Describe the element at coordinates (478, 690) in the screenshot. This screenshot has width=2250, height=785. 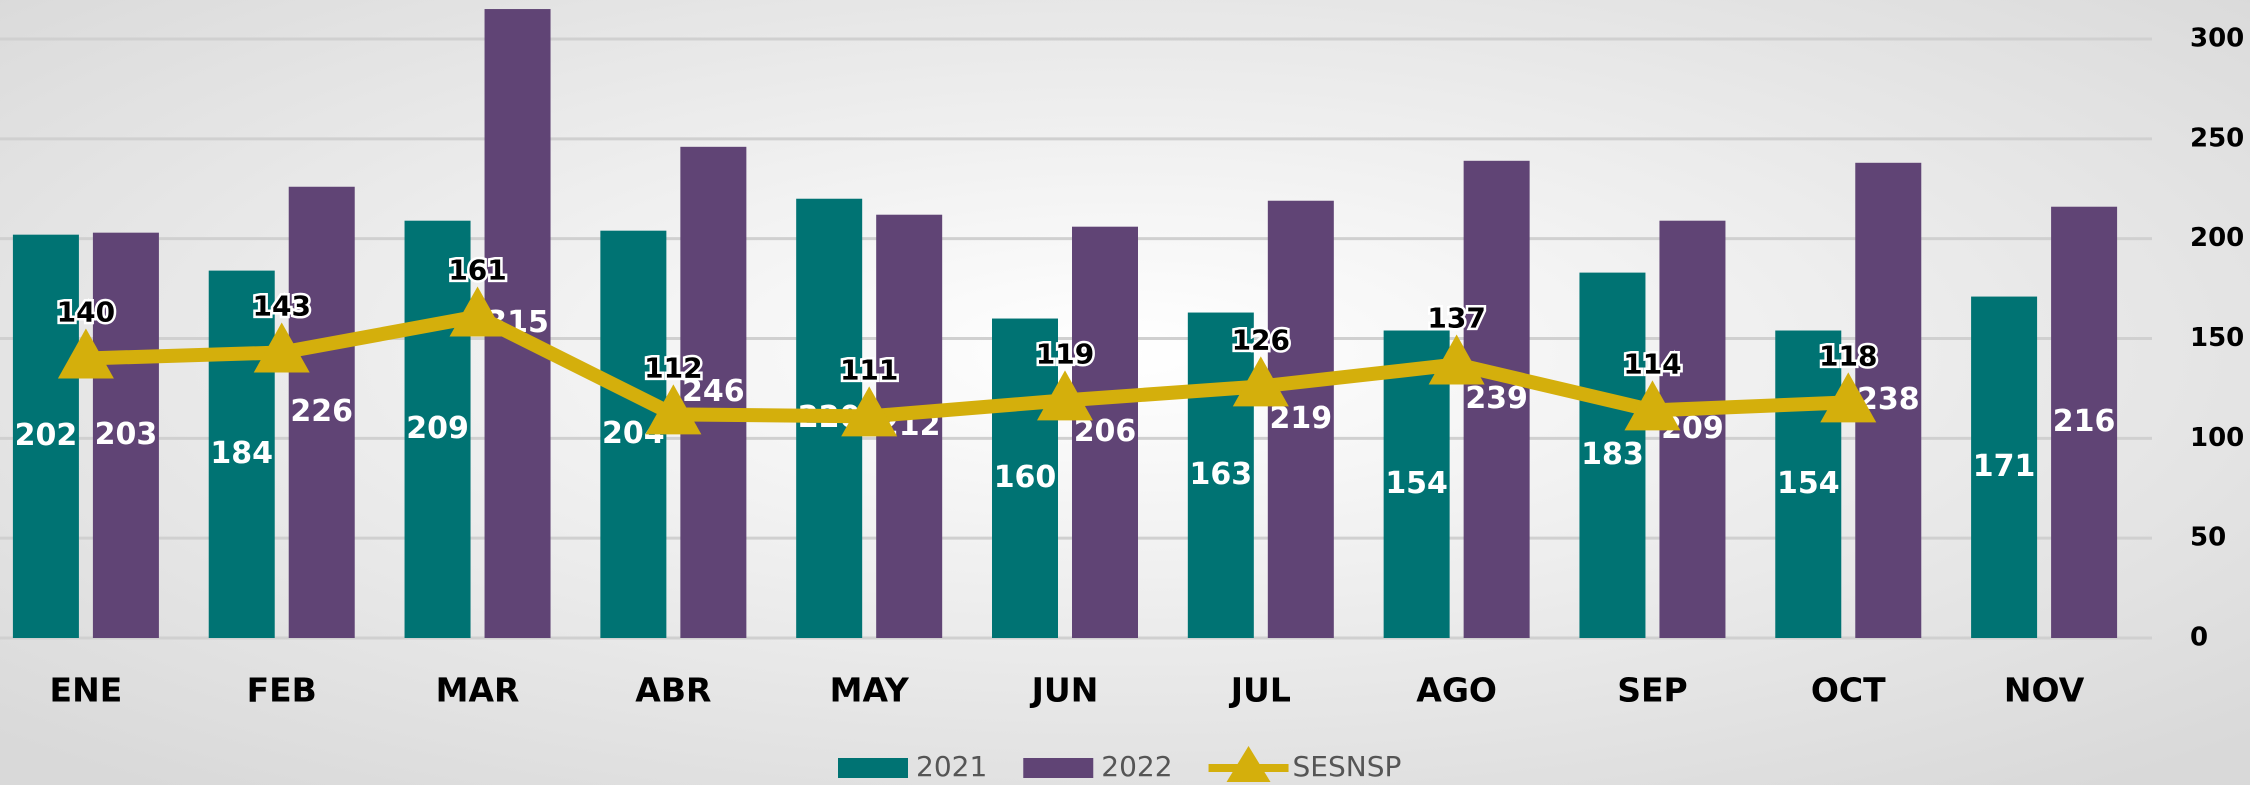
I see `x-tick-label: MAR` at that location.